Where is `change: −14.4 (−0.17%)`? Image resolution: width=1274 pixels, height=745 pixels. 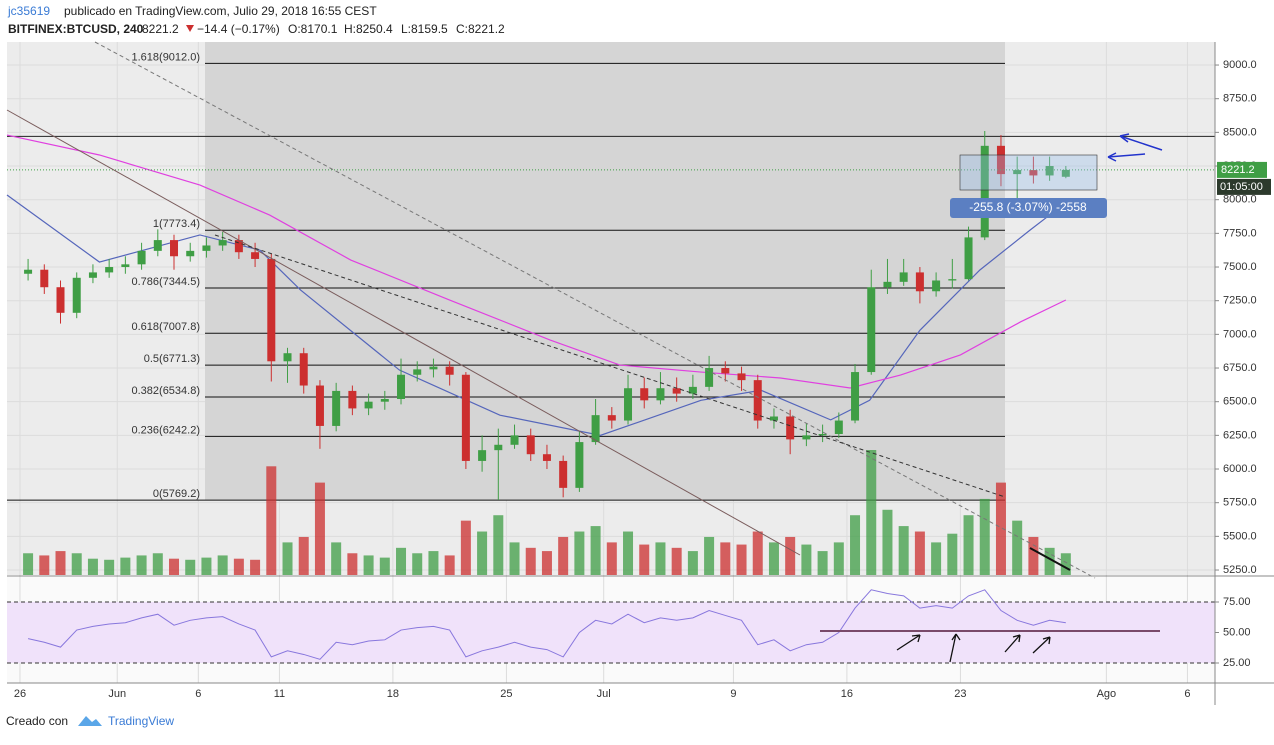
change: −14.4 (−0.17%) is located at coordinates (238, 29).